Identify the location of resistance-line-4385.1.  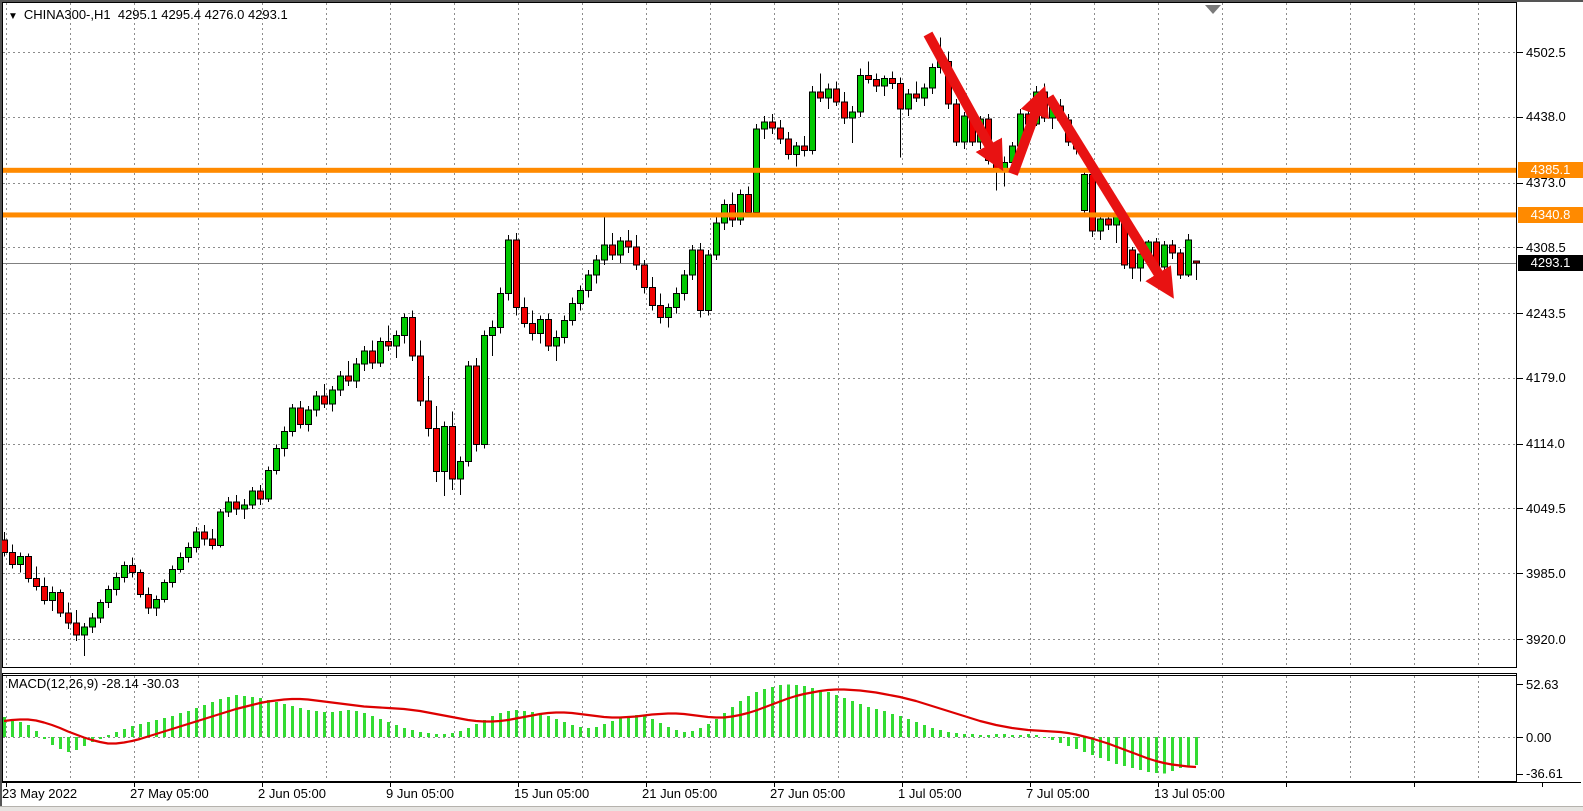
(759, 170).